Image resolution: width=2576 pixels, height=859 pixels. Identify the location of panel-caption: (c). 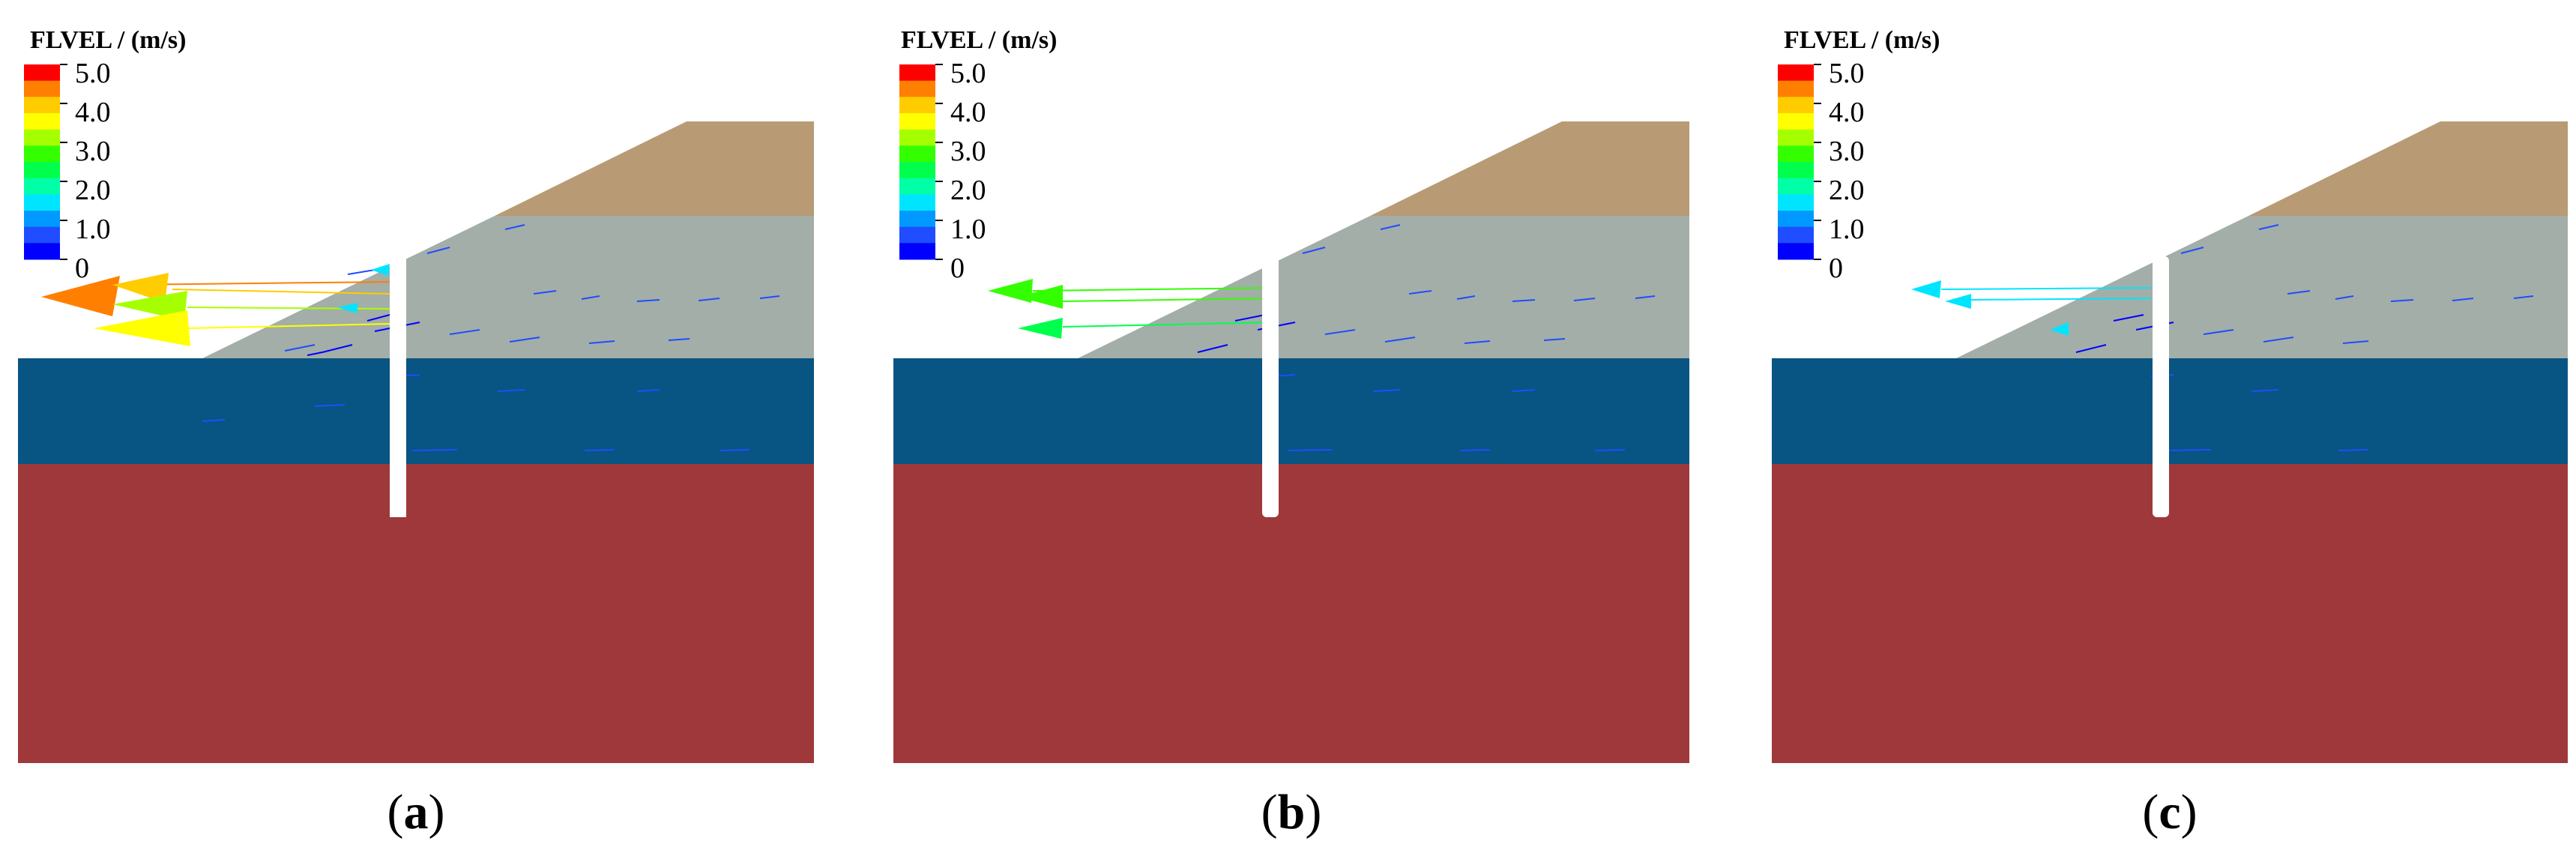
(2169, 812).